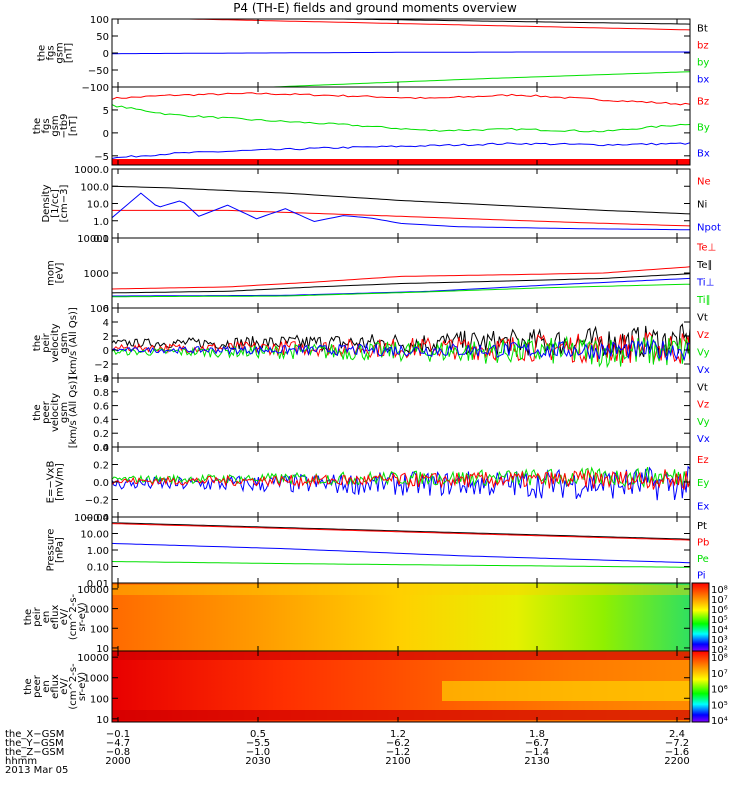 This screenshot has height=800, width=750. Describe the element at coordinates (94, 187) in the screenshot. I see `y-tick-label: 100.0` at that location.